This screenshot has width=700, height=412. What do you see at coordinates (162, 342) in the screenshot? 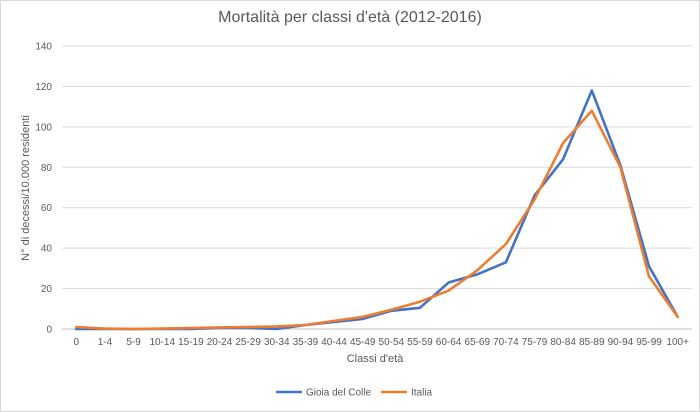
I see `x-tick-label: 10-14` at bounding box center [162, 342].